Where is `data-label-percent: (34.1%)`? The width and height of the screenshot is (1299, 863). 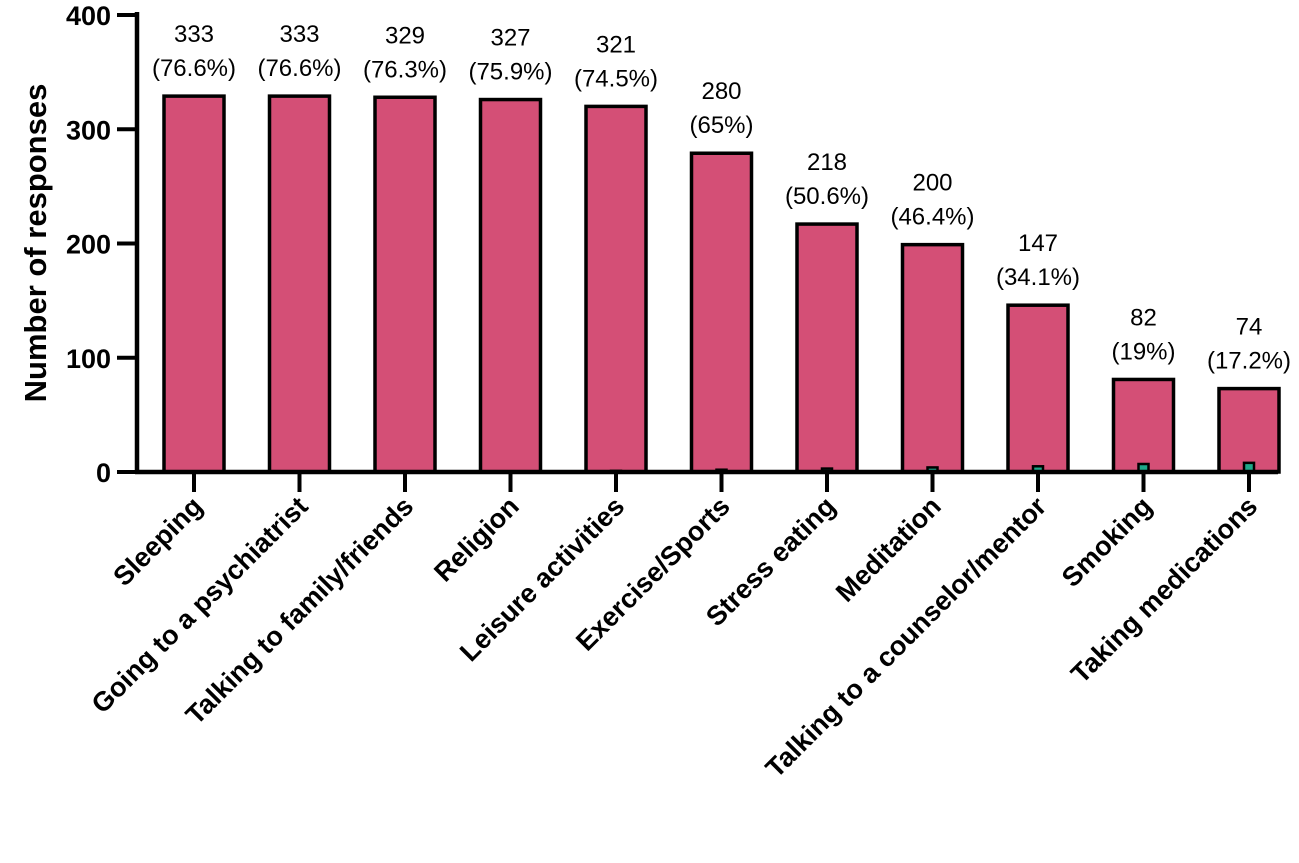
data-label-percent: (34.1%) is located at coordinates (1038, 277).